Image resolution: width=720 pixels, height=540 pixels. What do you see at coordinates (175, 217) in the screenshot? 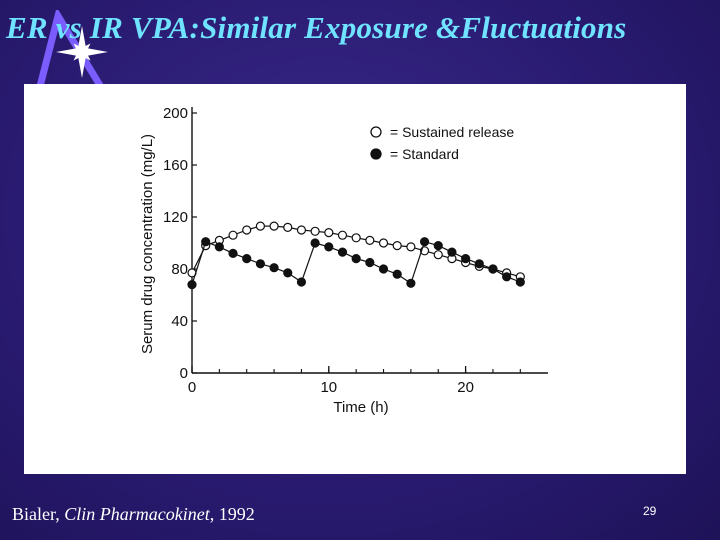
I see `y-tick-label: 120` at bounding box center [175, 217].